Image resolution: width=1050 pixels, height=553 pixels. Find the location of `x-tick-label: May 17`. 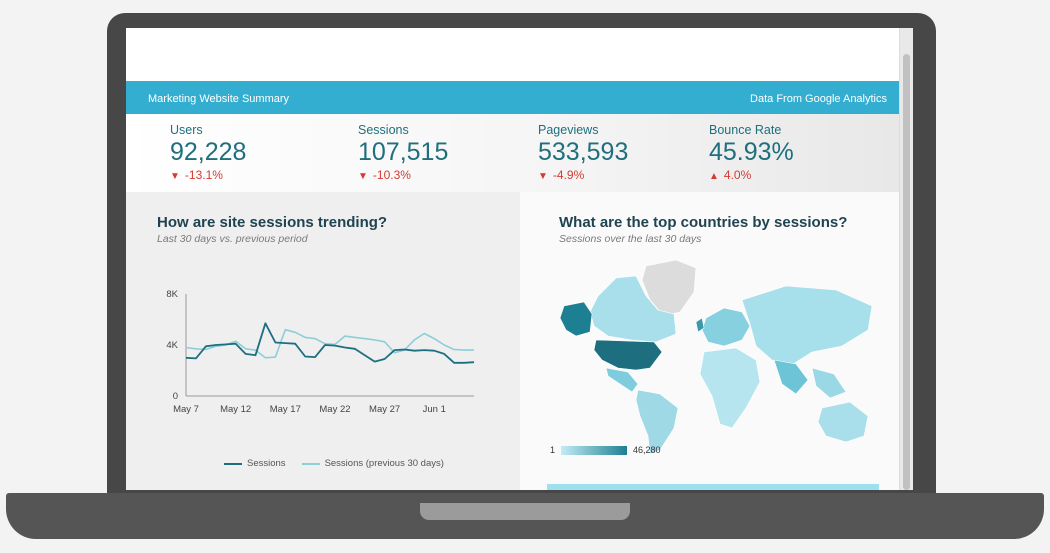

x-tick-label: May 17 is located at coordinates (285, 409).